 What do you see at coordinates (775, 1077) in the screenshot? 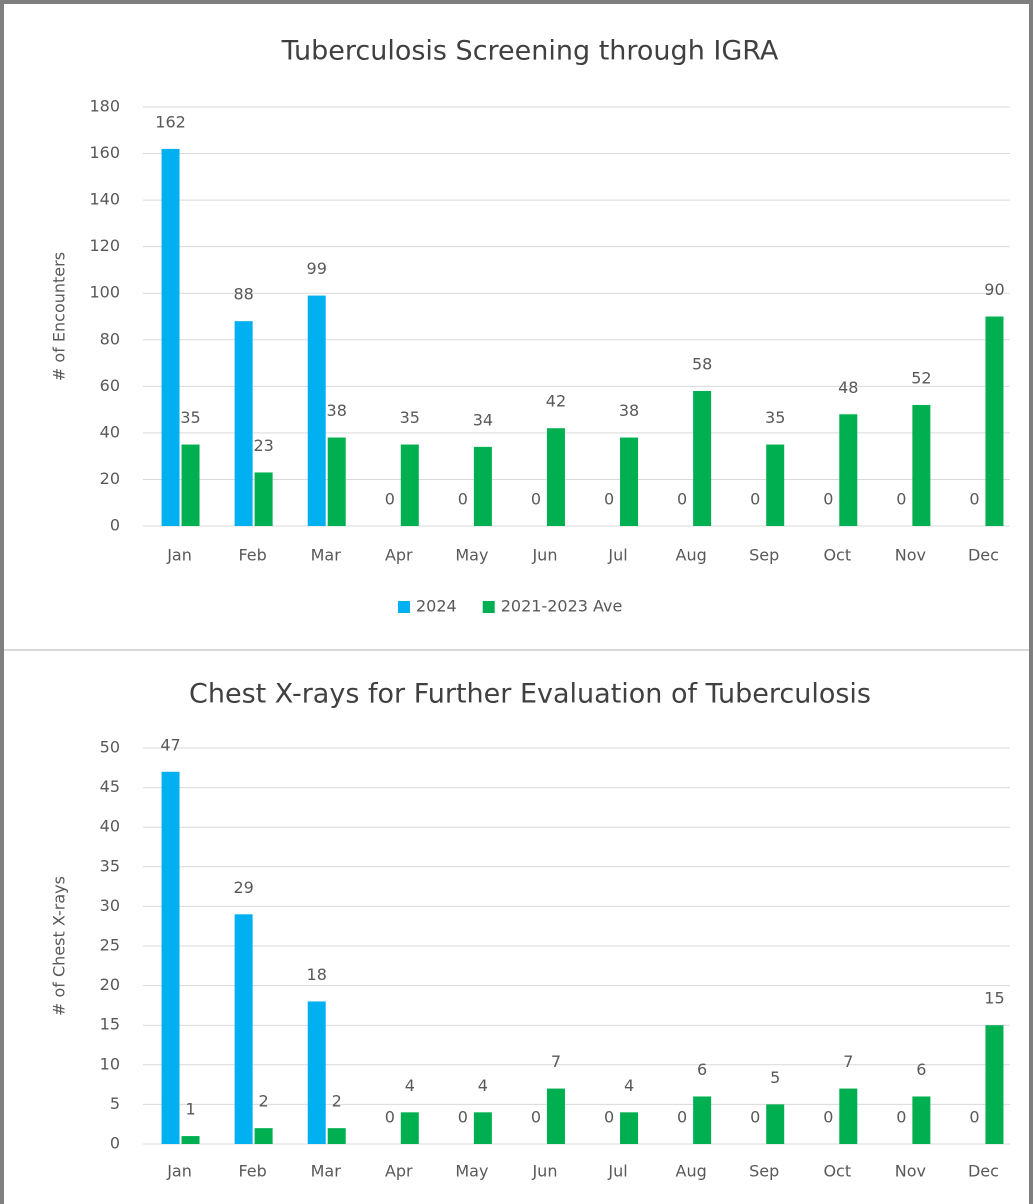
I see `data-label: 5` at bounding box center [775, 1077].